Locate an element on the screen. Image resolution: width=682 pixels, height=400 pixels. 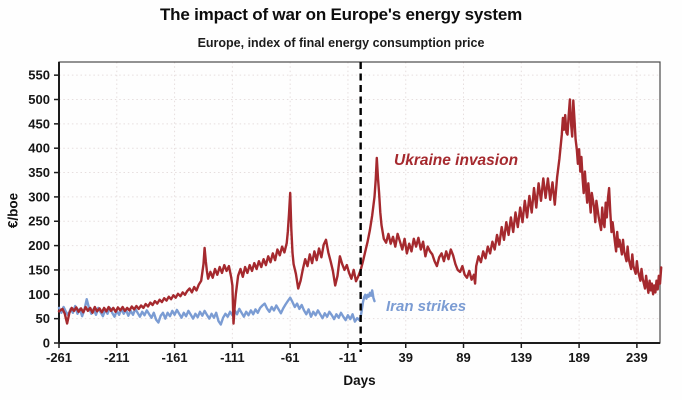
y-axis-title: €/boe is located at coordinates (13, 210).